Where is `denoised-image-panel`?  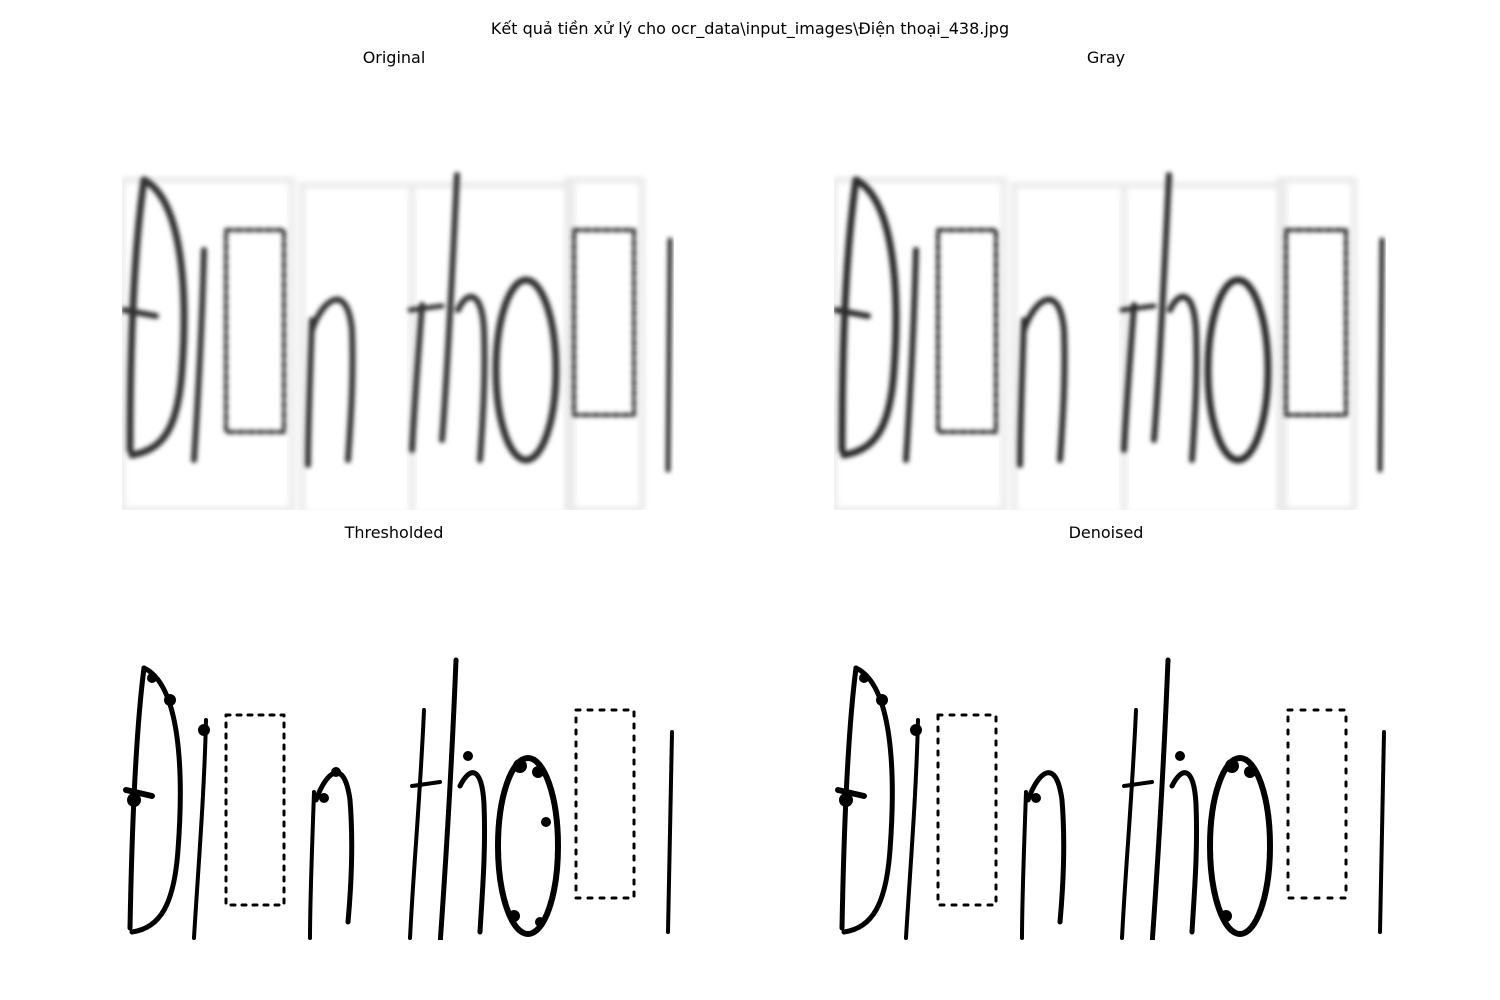
denoised-image-panel is located at coordinates (1110, 750).